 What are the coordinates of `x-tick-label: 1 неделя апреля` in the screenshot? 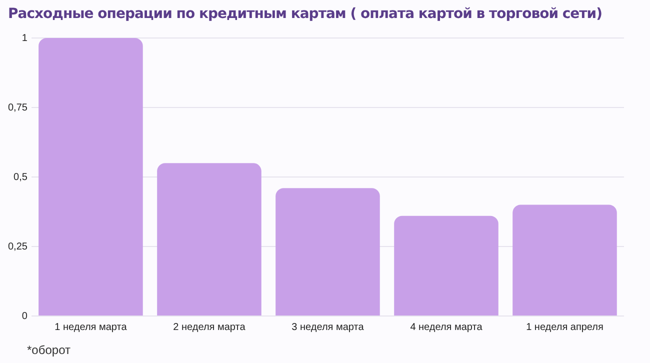 It's located at (565, 327).